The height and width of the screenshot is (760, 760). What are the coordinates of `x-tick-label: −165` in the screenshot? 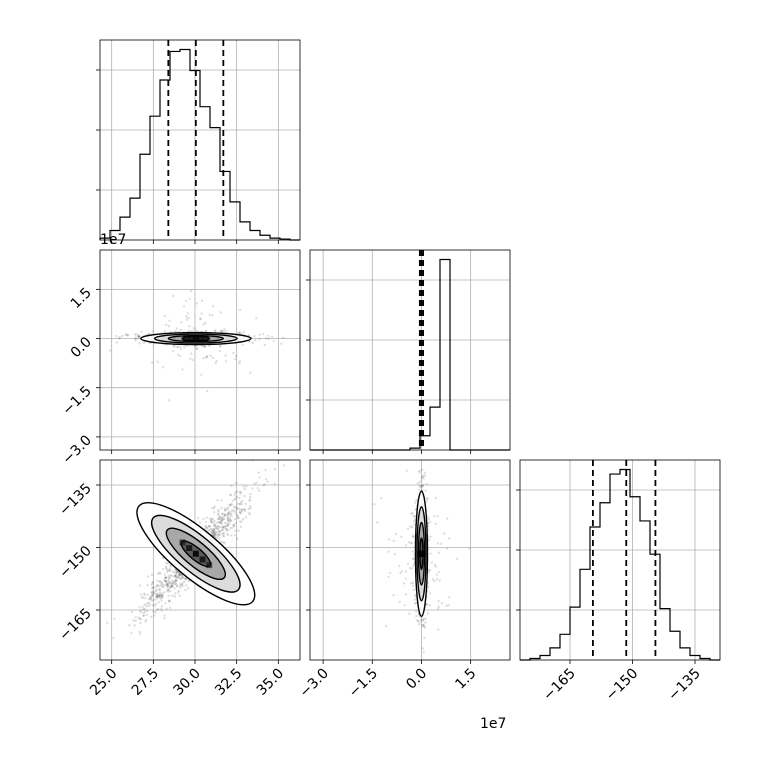 It's located at (559, 685).